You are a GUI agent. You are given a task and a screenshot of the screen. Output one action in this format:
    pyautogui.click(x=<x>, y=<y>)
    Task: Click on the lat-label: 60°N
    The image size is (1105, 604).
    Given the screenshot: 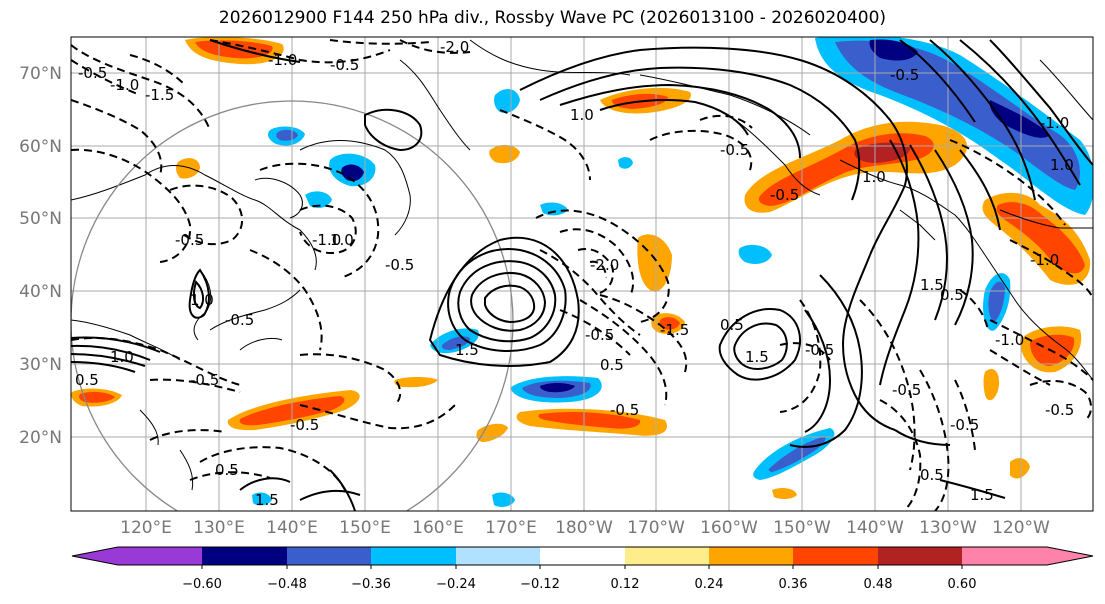 What is the action you would take?
    pyautogui.click(x=40, y=147)
    